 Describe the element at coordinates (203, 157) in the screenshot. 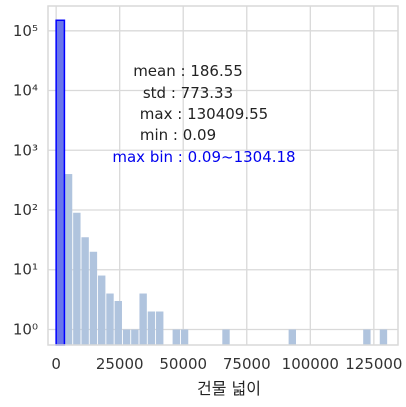

I see `max-bin-annotation: max bin : 0.09~1304.18` at that location.